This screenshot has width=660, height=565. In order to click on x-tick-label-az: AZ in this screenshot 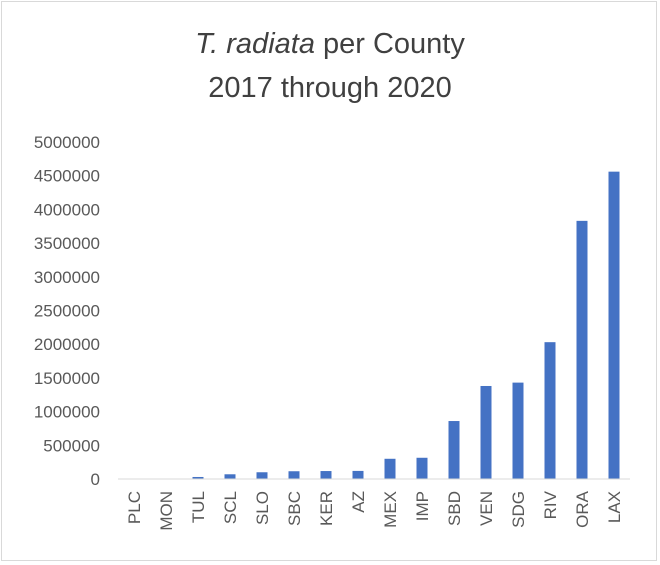, I will do `click(358, 502)`.